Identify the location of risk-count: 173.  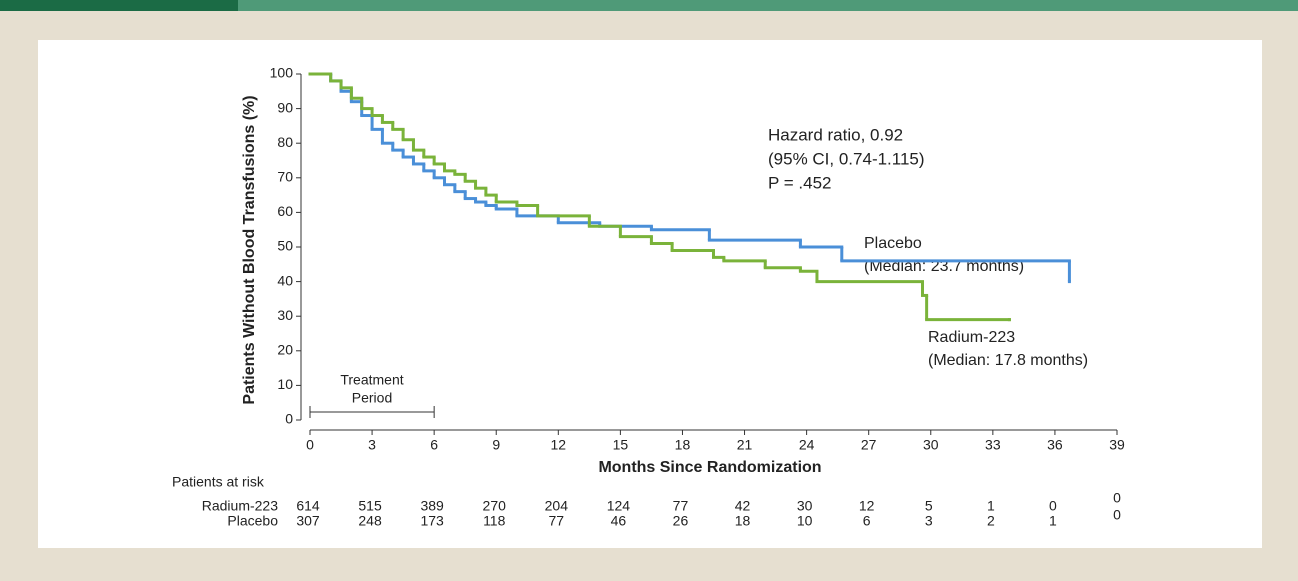
(432, 521).